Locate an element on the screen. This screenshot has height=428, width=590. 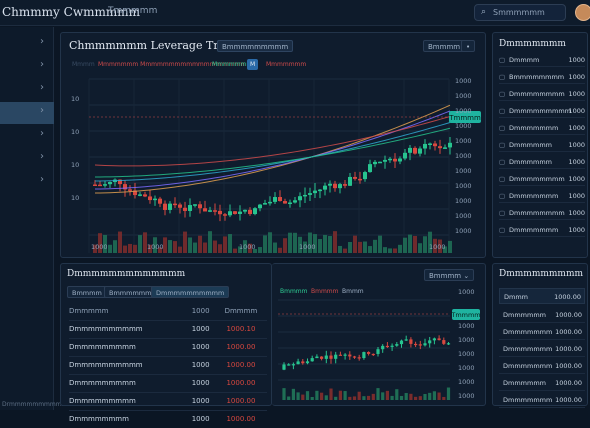
toolbar-more: • is located at coordinates (468, 46).